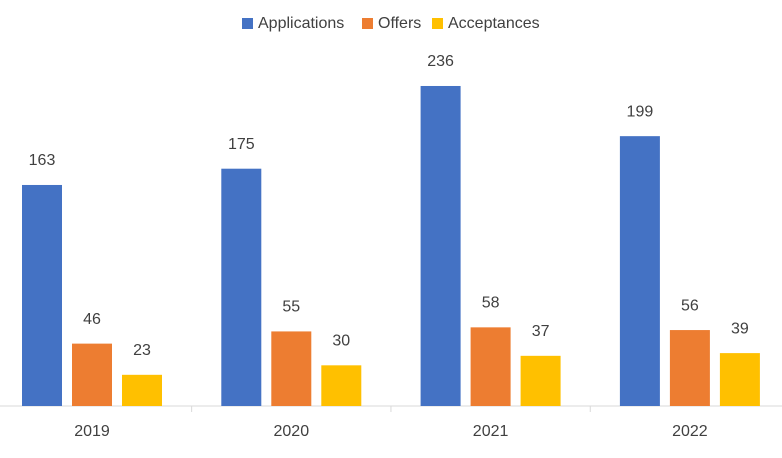 Image resolution: width=782 pixels, height=458 pixels. I want to click on x-tick-label: 2022, so click(690, 431).